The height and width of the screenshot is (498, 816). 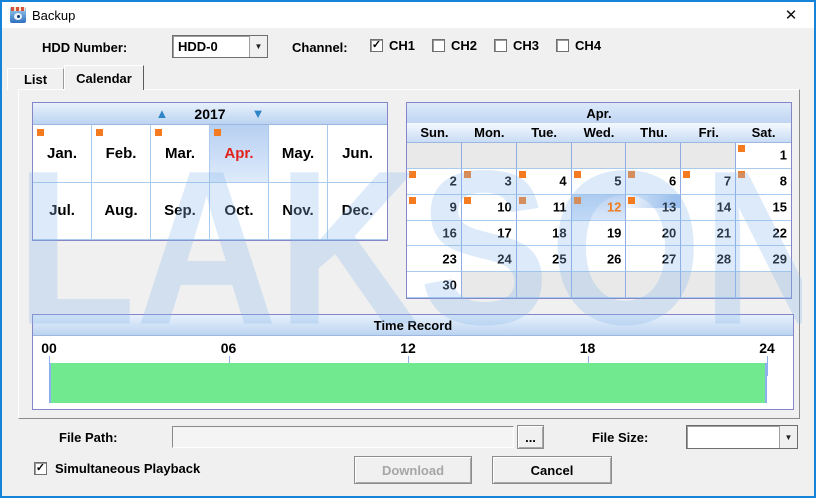 I want to click on day-cell-15: 15, so click(x=763, y=207).